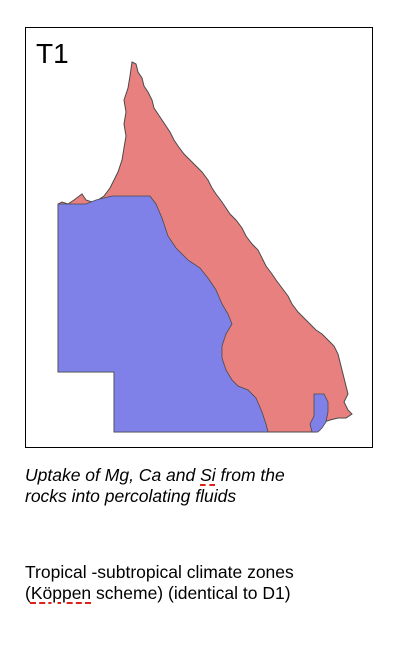 This screenshot has width=406, height=650. I want to click on climate-zones-koppen: Köppen, so click(61, 593).